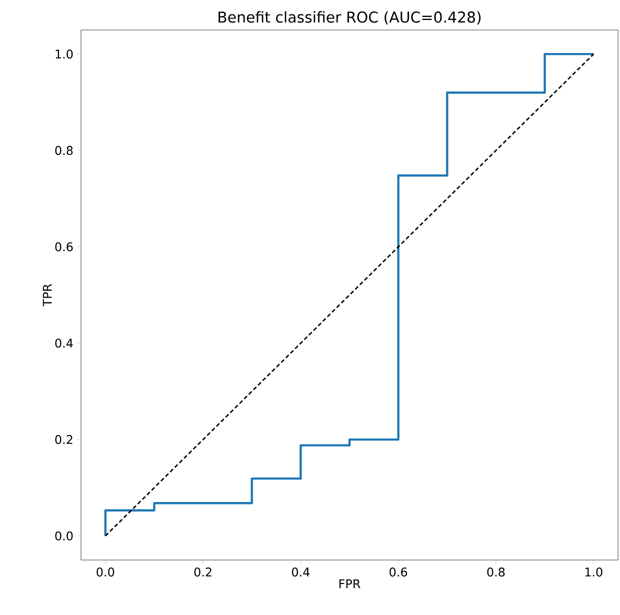 Image resolution: width=620 pixels, height=615 pixels. What do you see at coordinates (64, 247) in the screenshot?
I see `y-tick-label: 0.6` at bounding box center [64, 247].